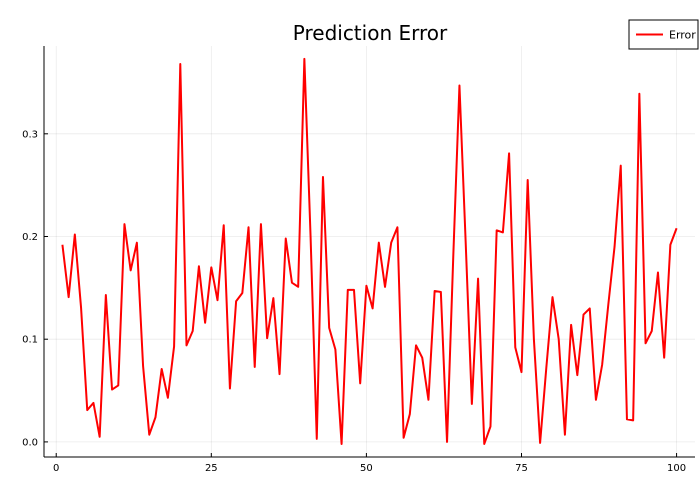 The height and width of the screenshot is (500, 700). What do you see at coordinates (30, 340) in the screenshot?
I see `y-tick-label: 0.1` at bounding box center [30, 340].